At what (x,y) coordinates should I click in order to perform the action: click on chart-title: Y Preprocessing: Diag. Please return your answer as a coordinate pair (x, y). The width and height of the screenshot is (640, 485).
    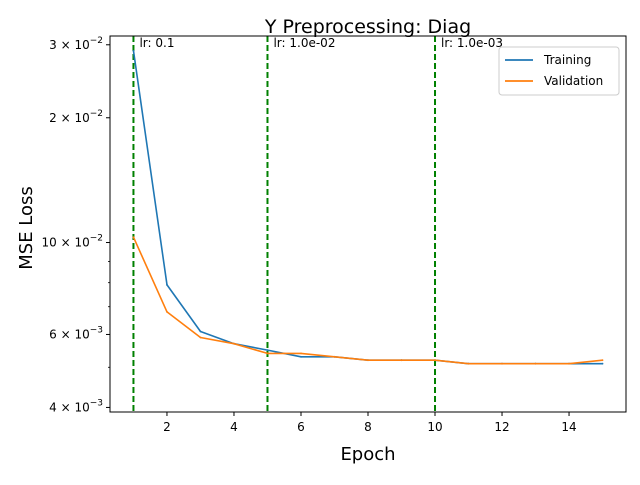
    Looking at the image, I should click on (367, 27).